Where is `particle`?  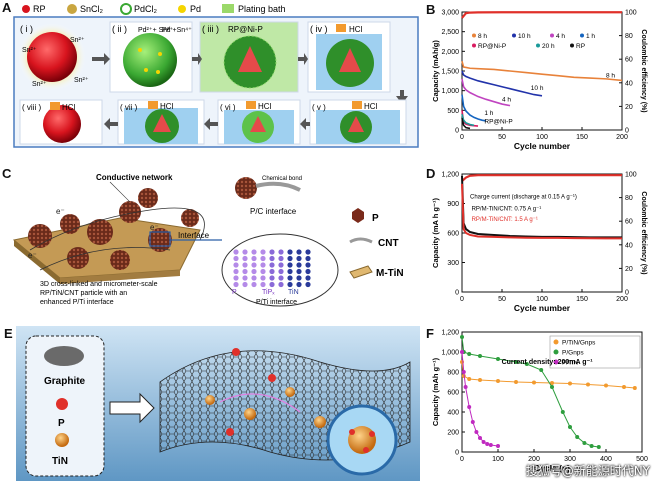
particle is located at coordinates (70, 224).